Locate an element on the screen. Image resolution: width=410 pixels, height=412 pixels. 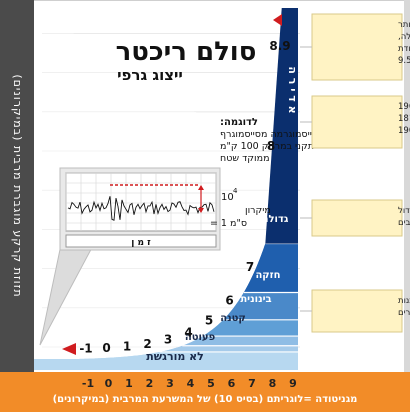
zone-label-6: גדולה is located at coordinates (275, 219).